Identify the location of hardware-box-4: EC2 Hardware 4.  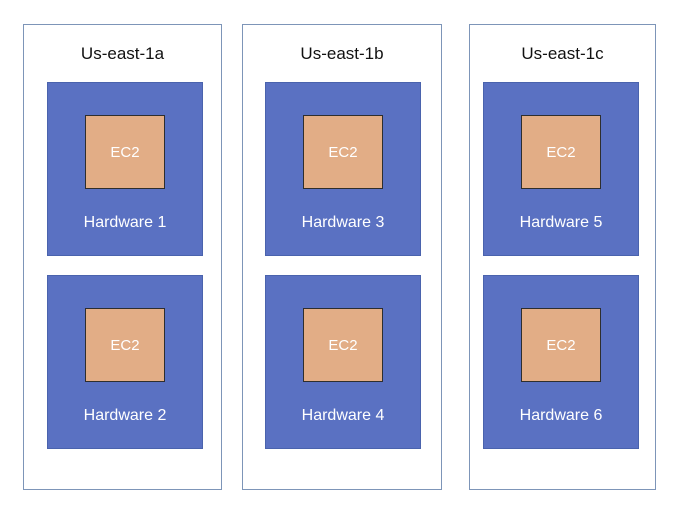
(343, 362).